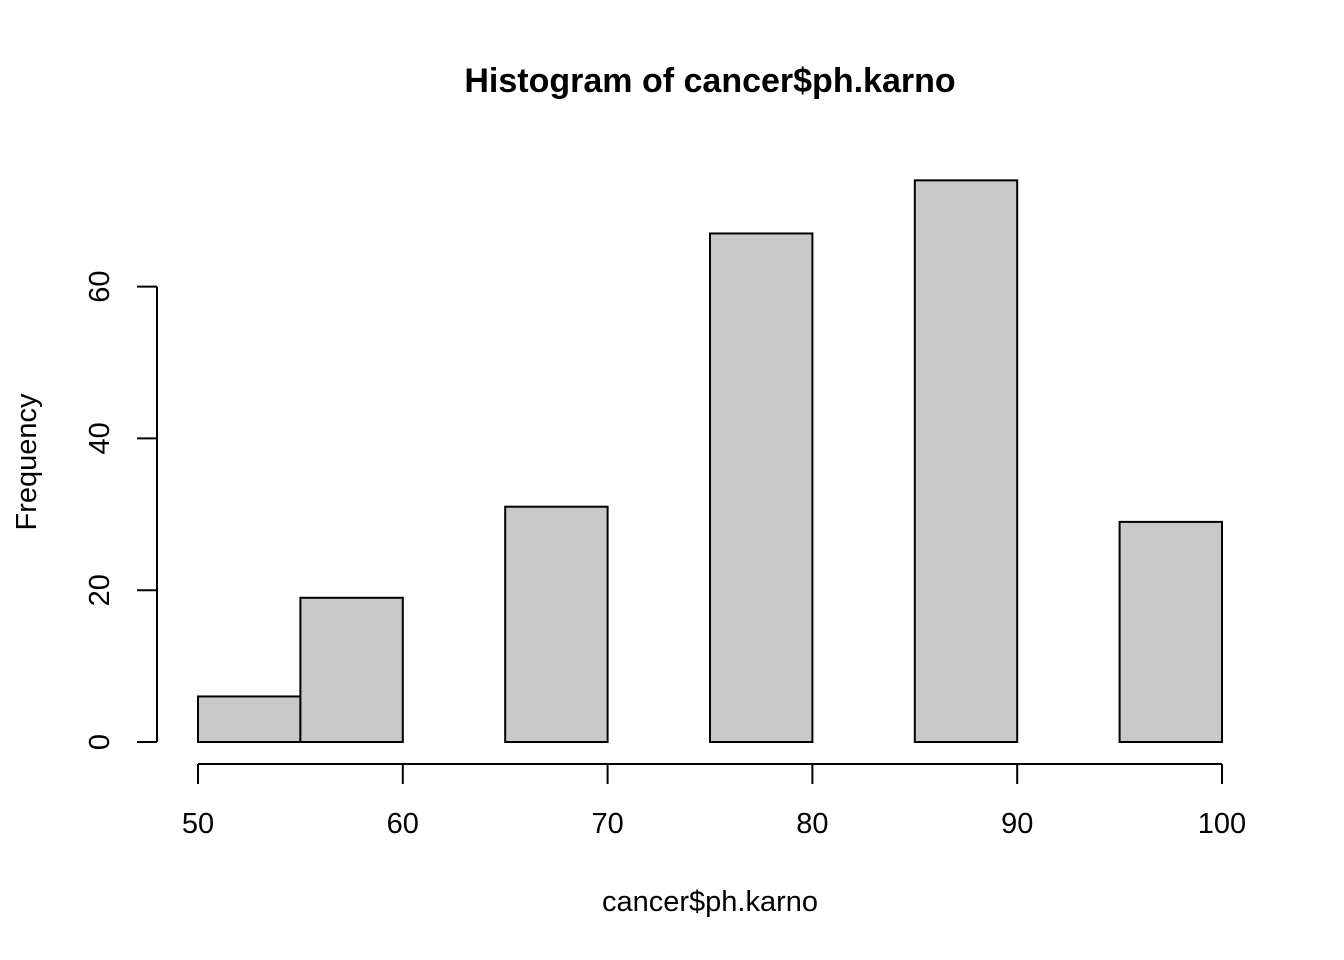 This screenshot has height=960, width=1344. What do you see at coordinates (121, 510) in the screenshot?
I see `y-axis: 0 20 40 60` at bounding box center [121, 510].